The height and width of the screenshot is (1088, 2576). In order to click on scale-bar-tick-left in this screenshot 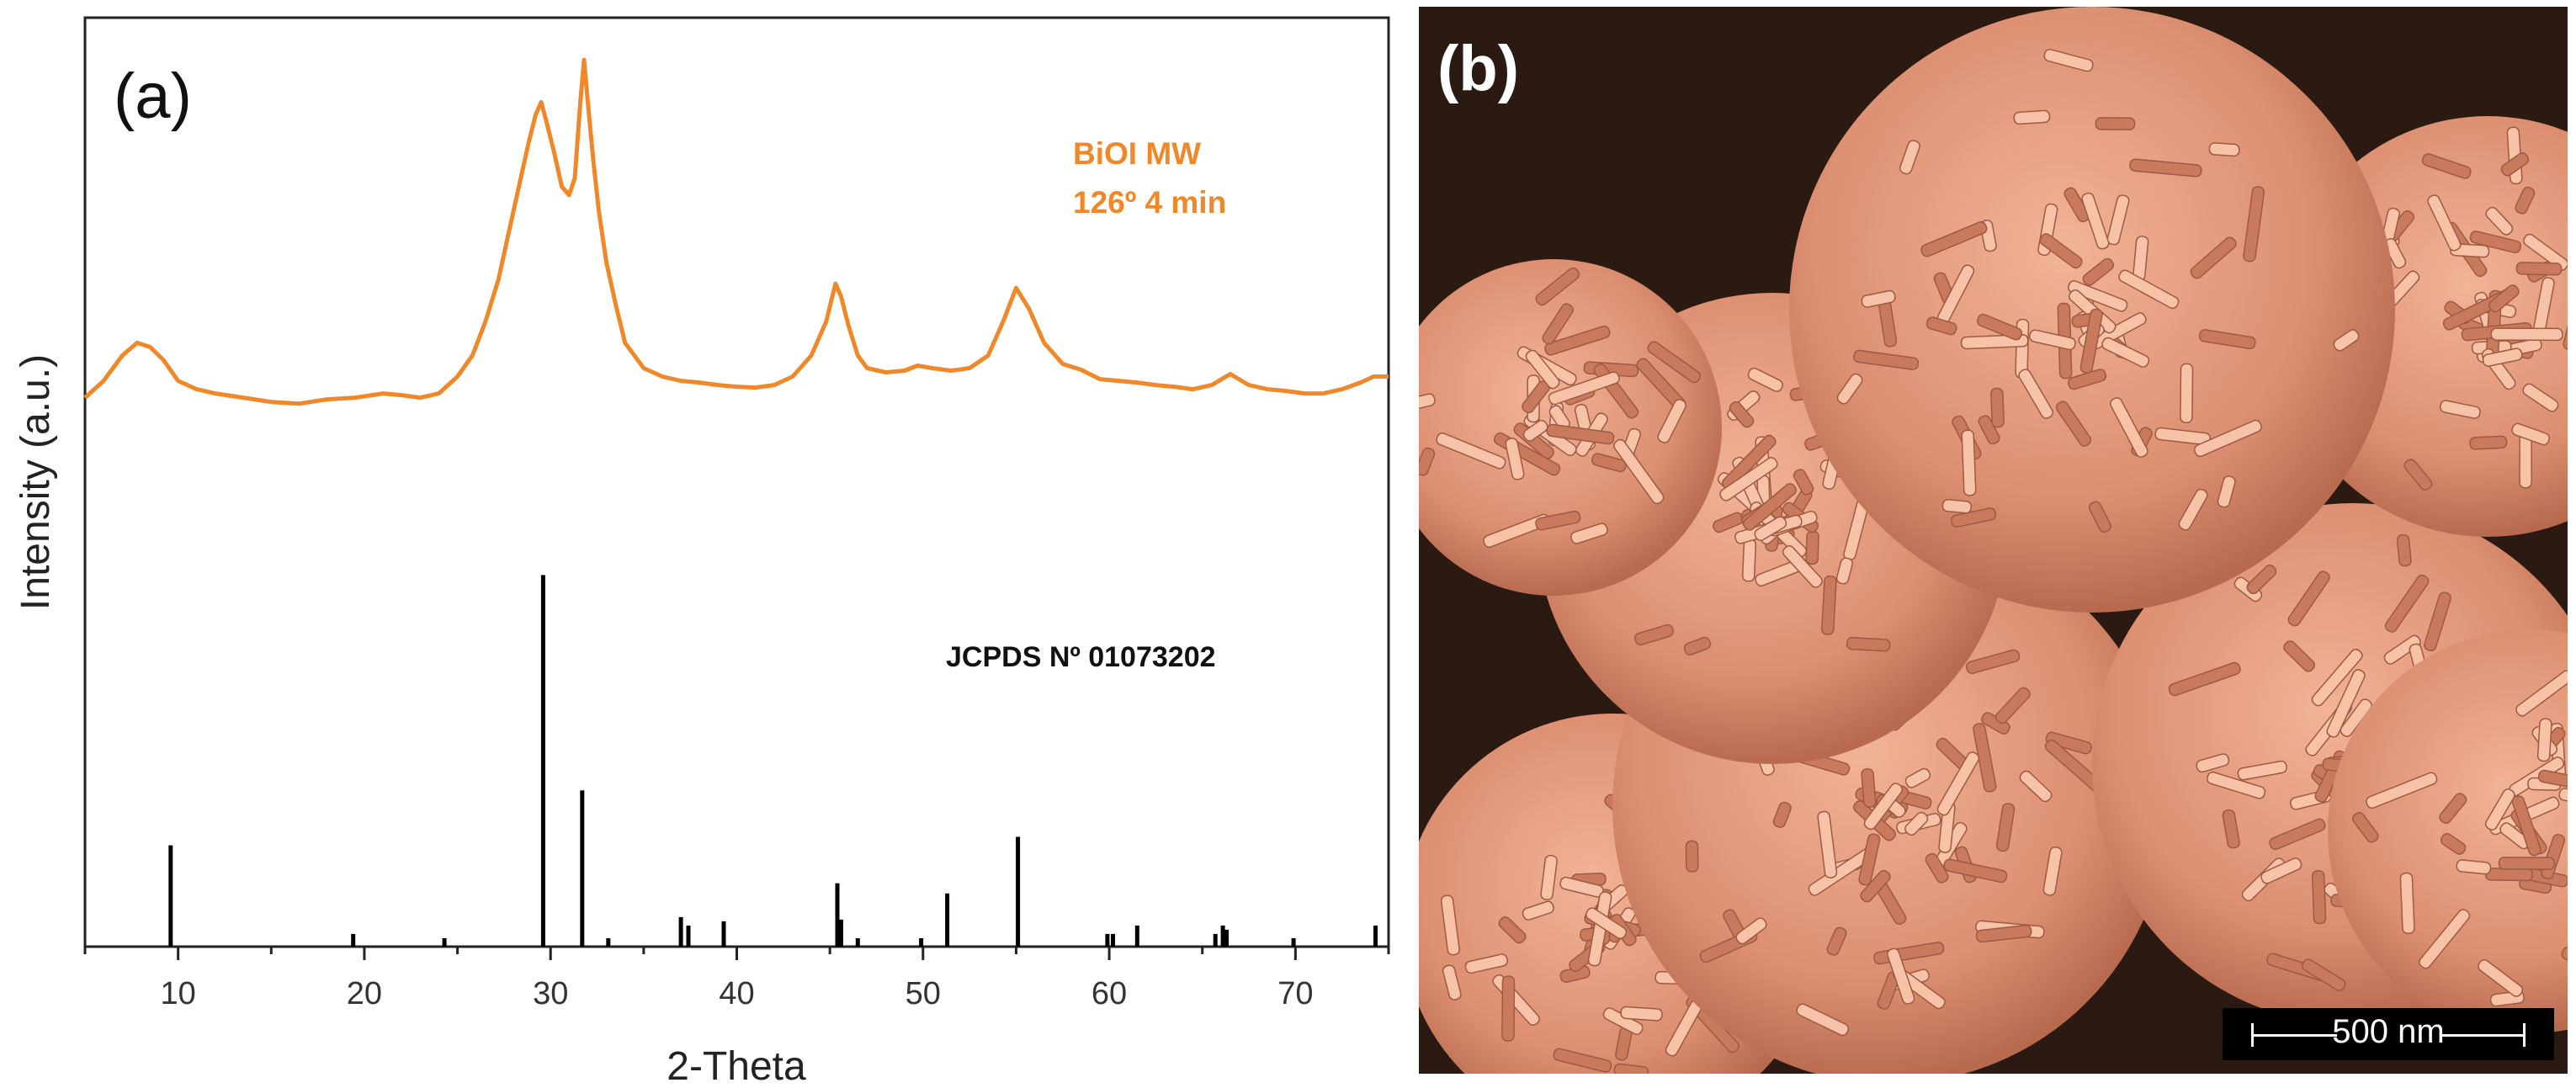, I will do `click(2253, 1035)`.